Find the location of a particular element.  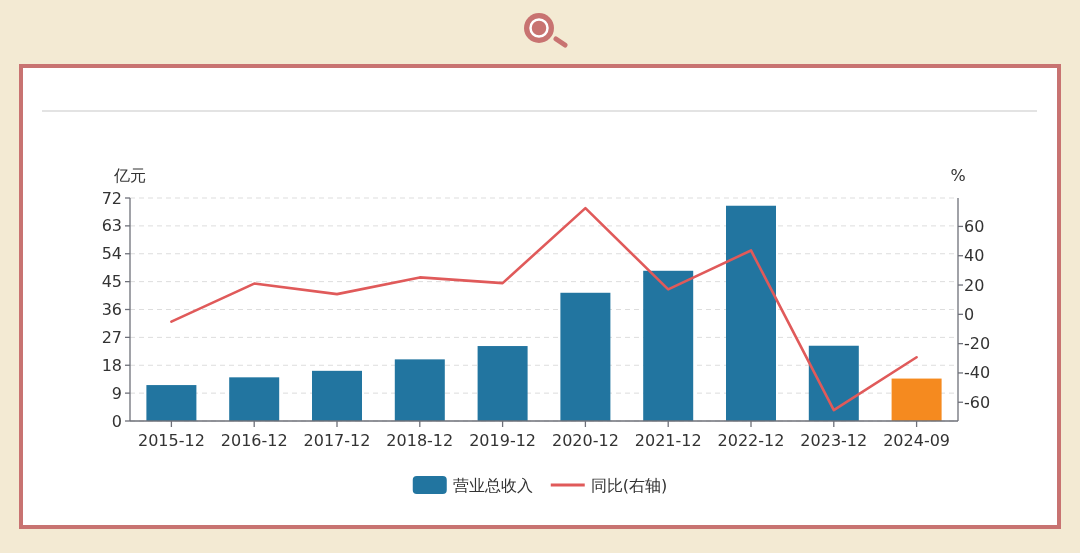

legend-label: 同比(右轴) is located at coordinates (629, 485).